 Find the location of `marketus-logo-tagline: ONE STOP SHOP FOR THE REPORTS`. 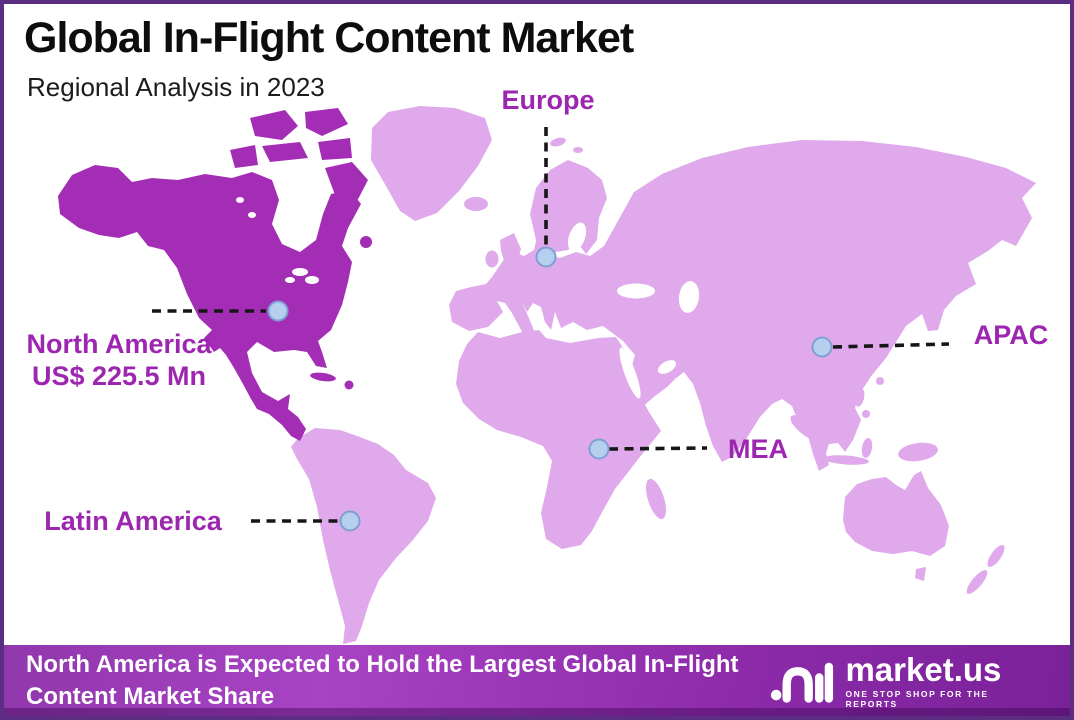

marketus-logo-tagline: ONE STOP SHOP FOR THE REPORTS is located at coordinates (917, 698).